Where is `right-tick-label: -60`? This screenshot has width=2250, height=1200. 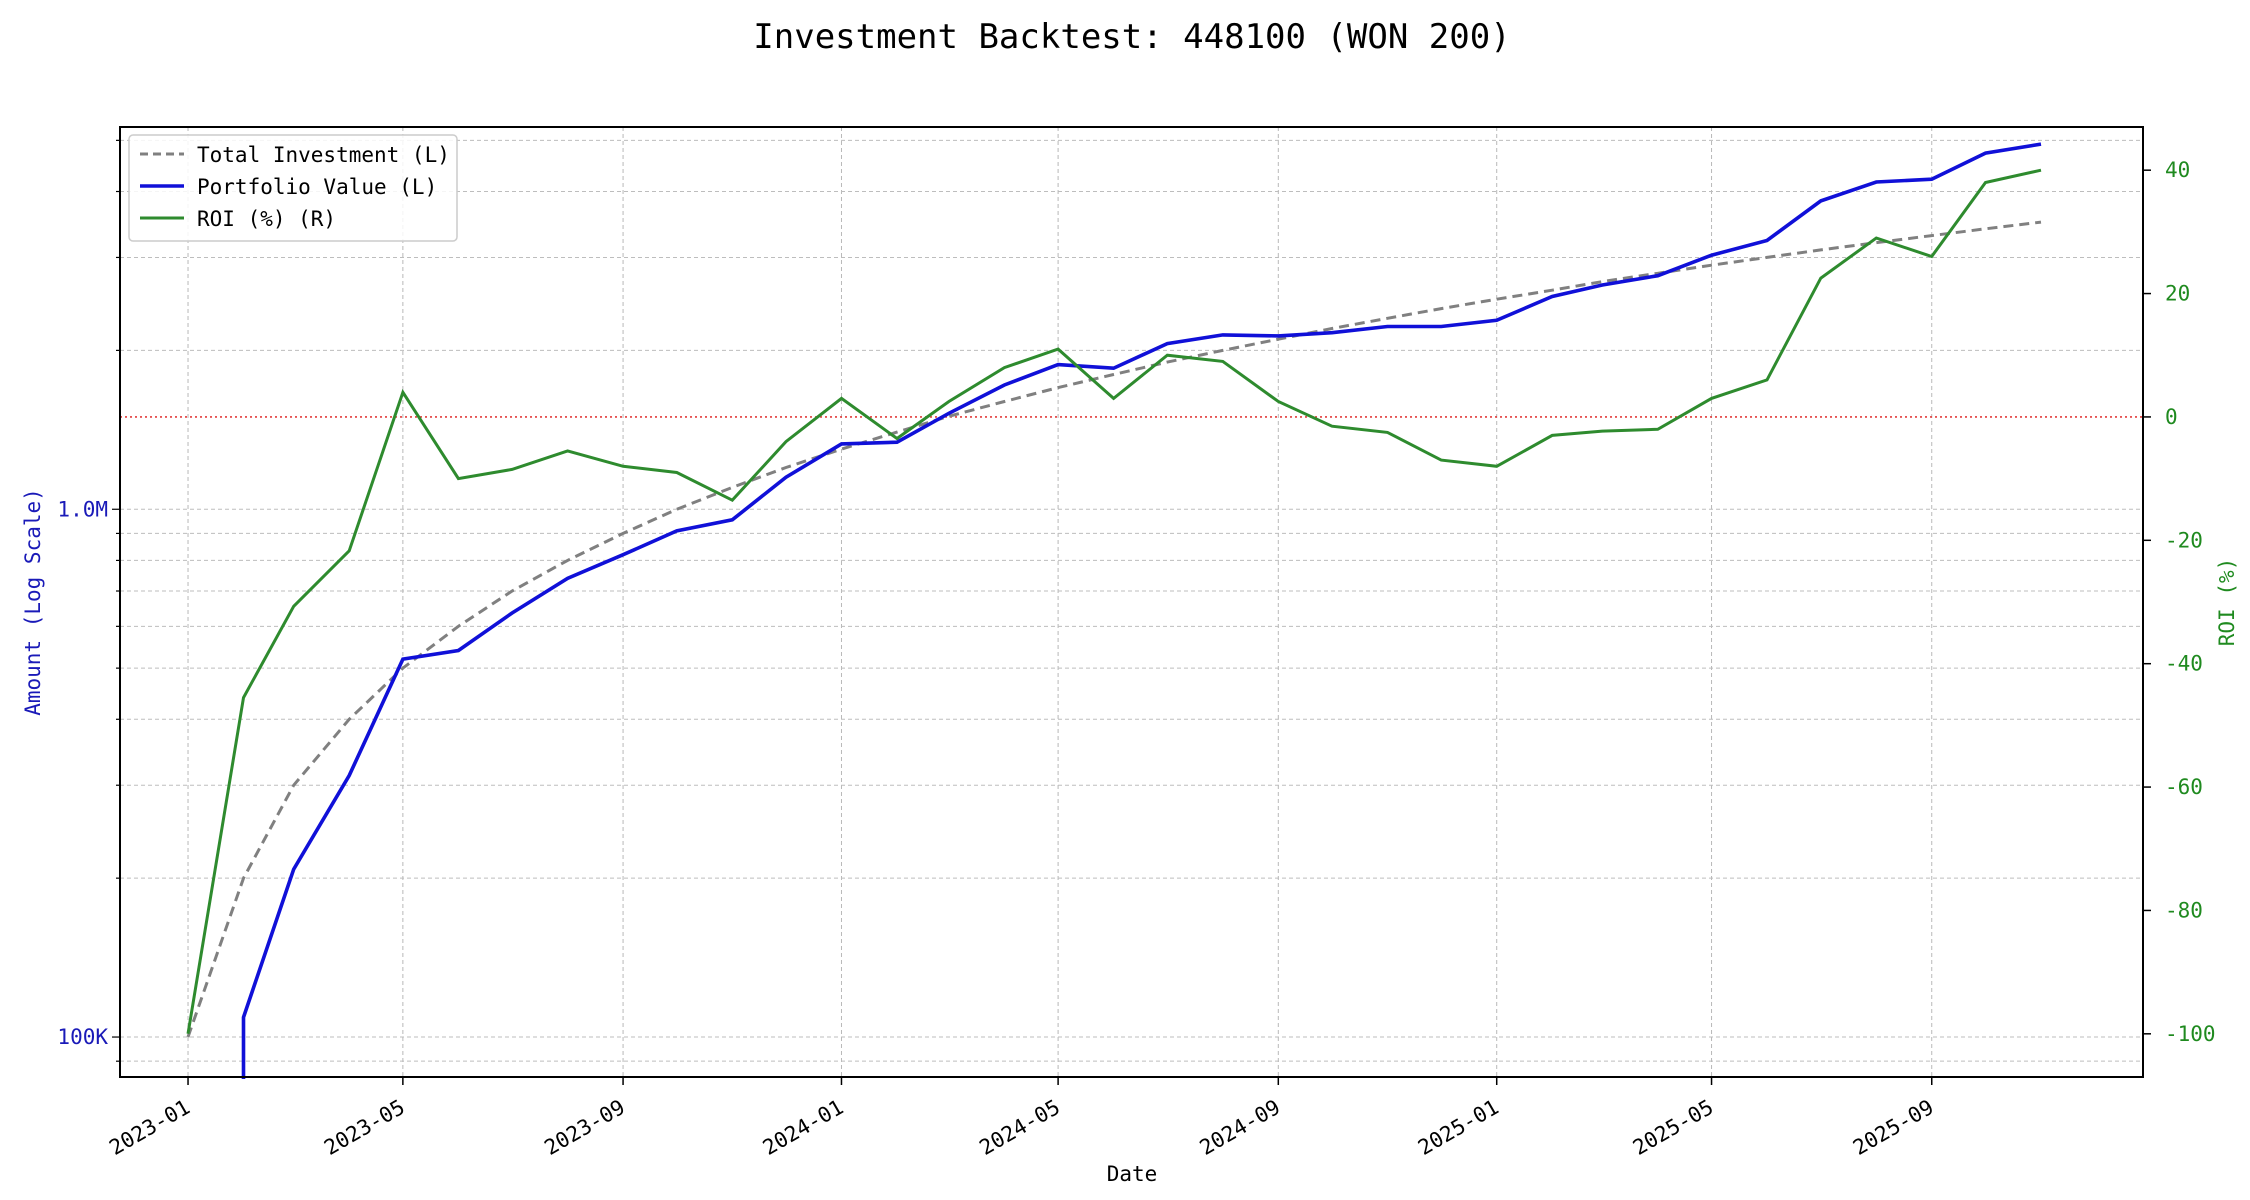
right-tick-label: -60 is located at coordinates (2184, 787).